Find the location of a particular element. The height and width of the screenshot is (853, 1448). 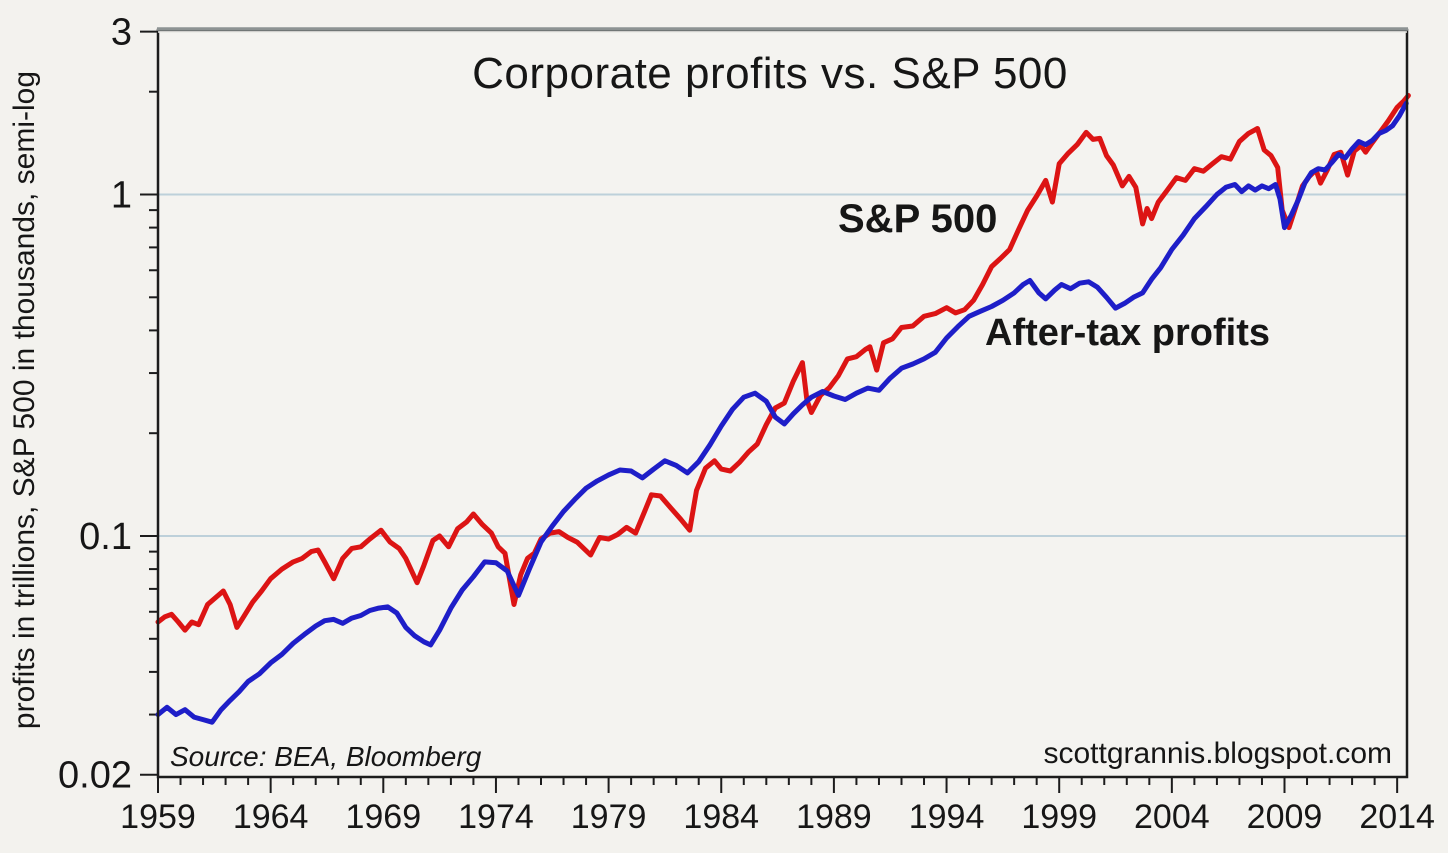

x-tick-label: 2009 is located at coordinates (1285, 817).